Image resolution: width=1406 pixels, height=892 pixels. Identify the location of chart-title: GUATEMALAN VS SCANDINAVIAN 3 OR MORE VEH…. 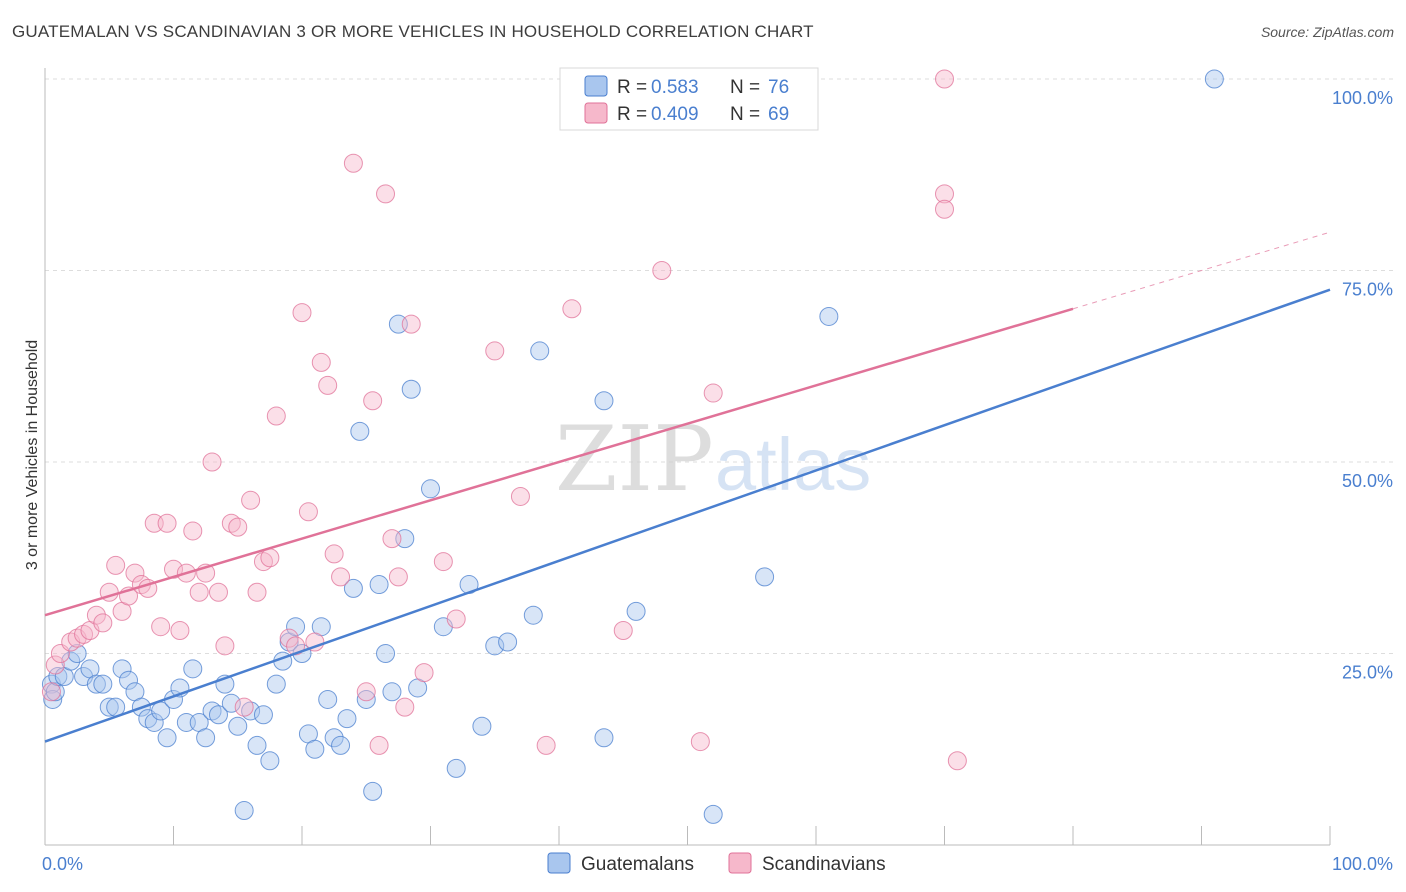
(413, 31).